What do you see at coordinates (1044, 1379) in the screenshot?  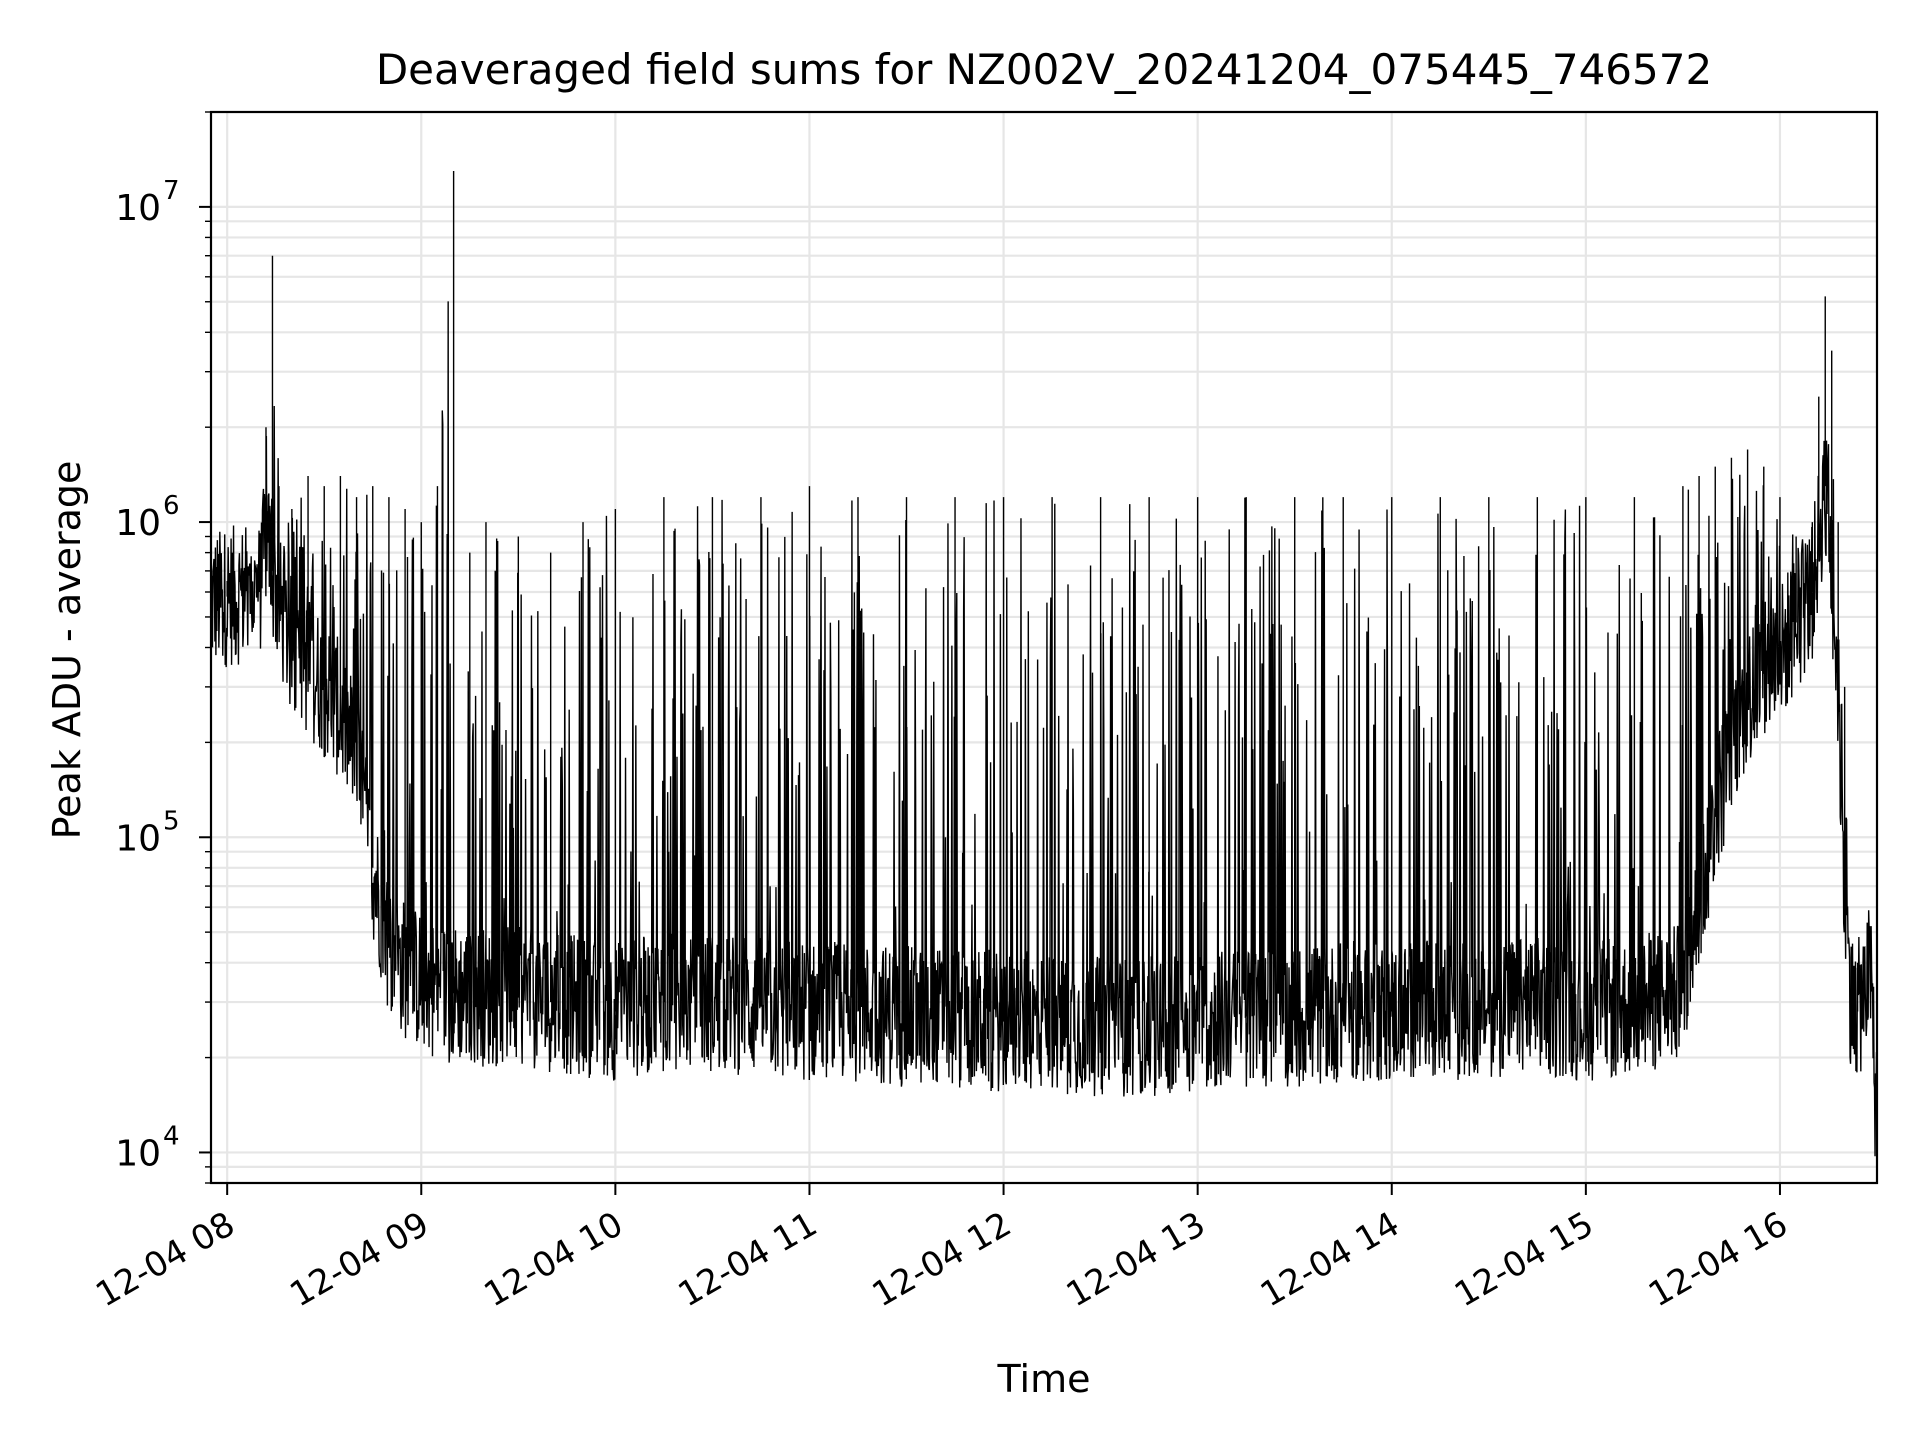 I see `x-axis-label: Time` at bounding box center [1044, 1379].